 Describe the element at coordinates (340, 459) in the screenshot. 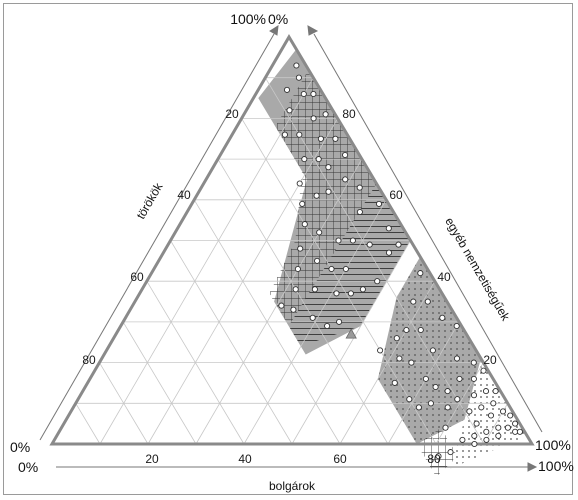

I see `bottom-tick-label: 60` at that location.